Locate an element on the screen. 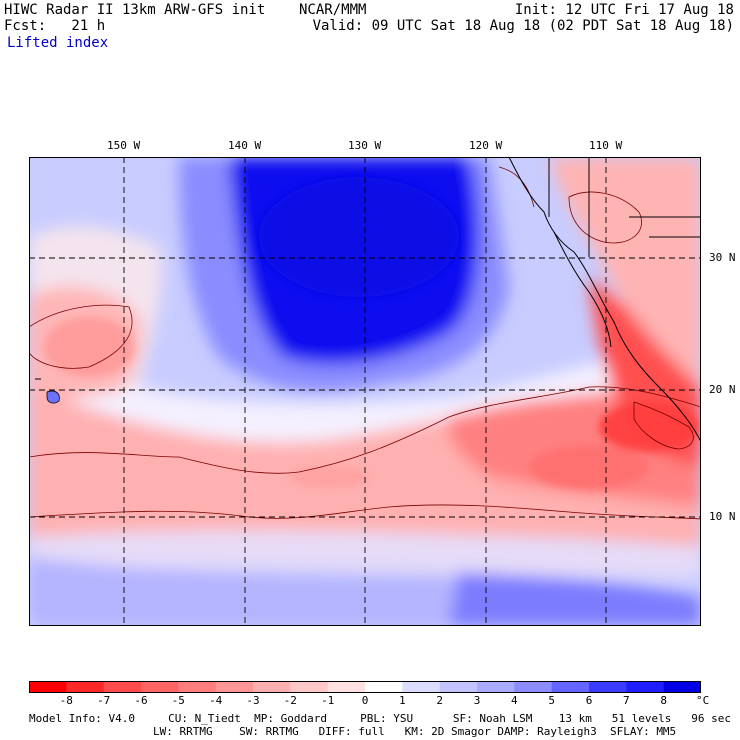 The image size is (740, 740). lon-label-140w: 140 W is located at coordinates (245, 145).